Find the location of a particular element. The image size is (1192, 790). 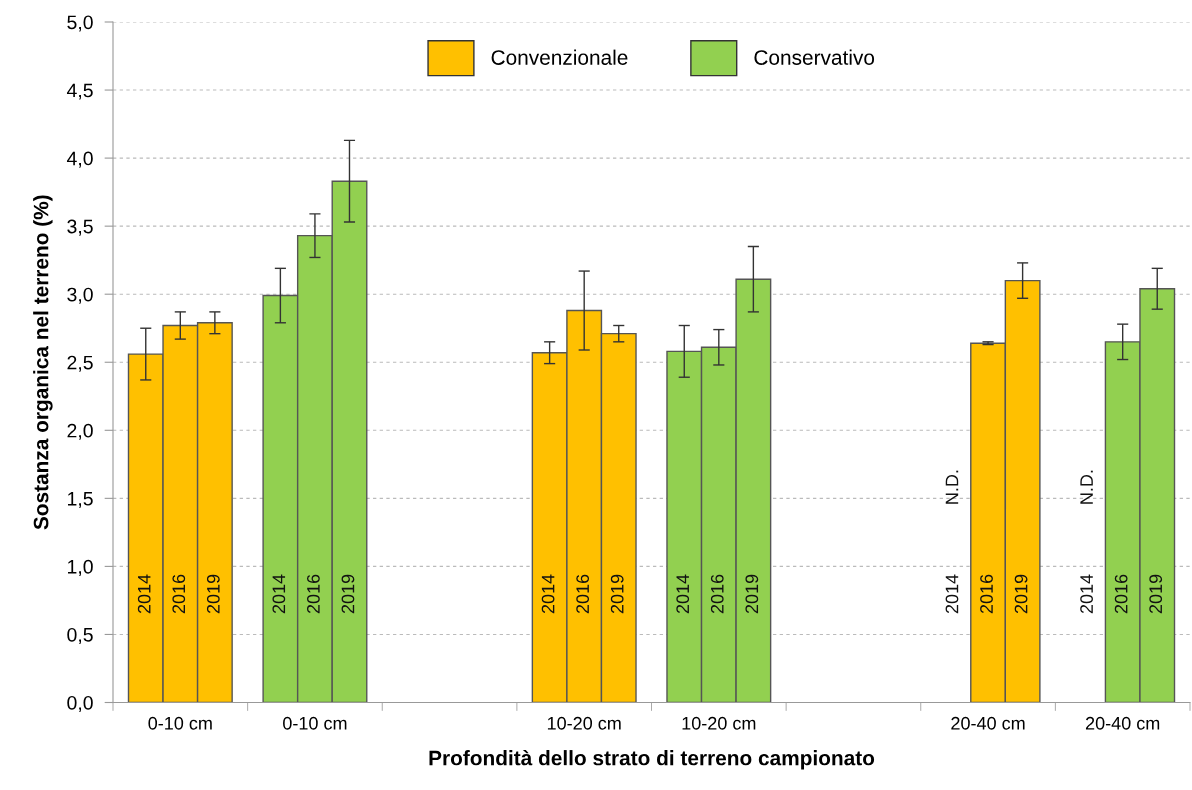

series-label: 2014 is located at coordinates (279, 594).